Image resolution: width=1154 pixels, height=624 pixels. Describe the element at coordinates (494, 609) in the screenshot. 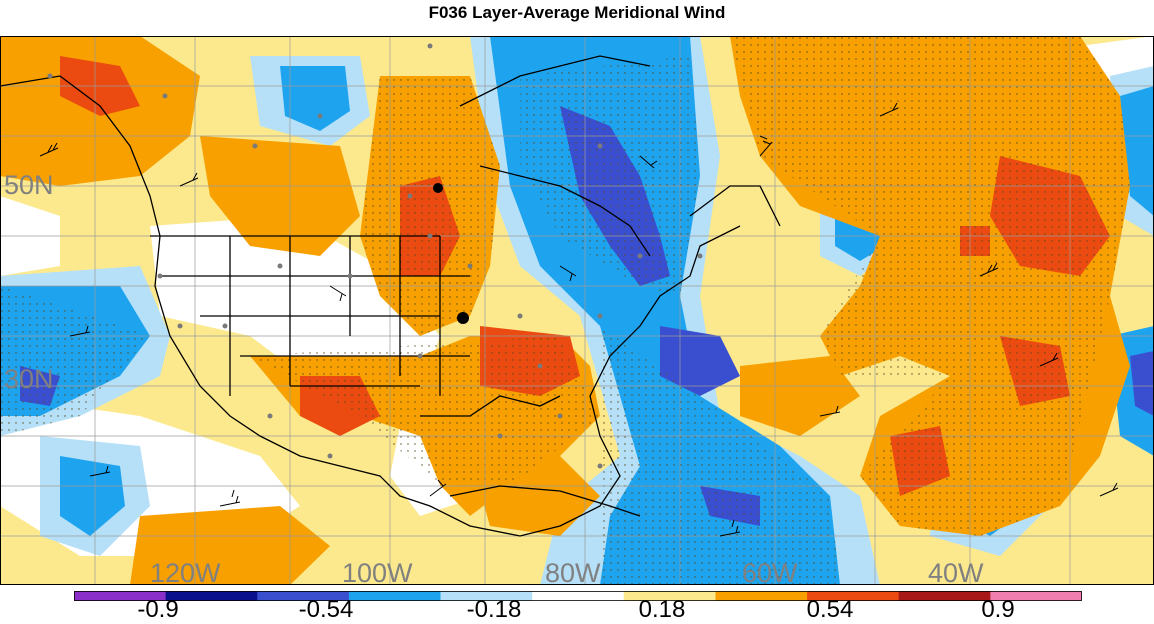

I see `colorbar-label: -0.18` at that location.